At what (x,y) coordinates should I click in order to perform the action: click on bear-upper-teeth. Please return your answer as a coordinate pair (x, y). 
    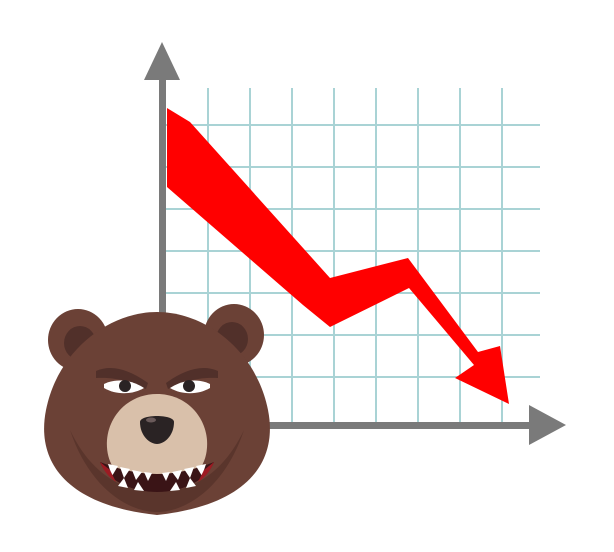
    Looking at the image, I should click on (157, 472).